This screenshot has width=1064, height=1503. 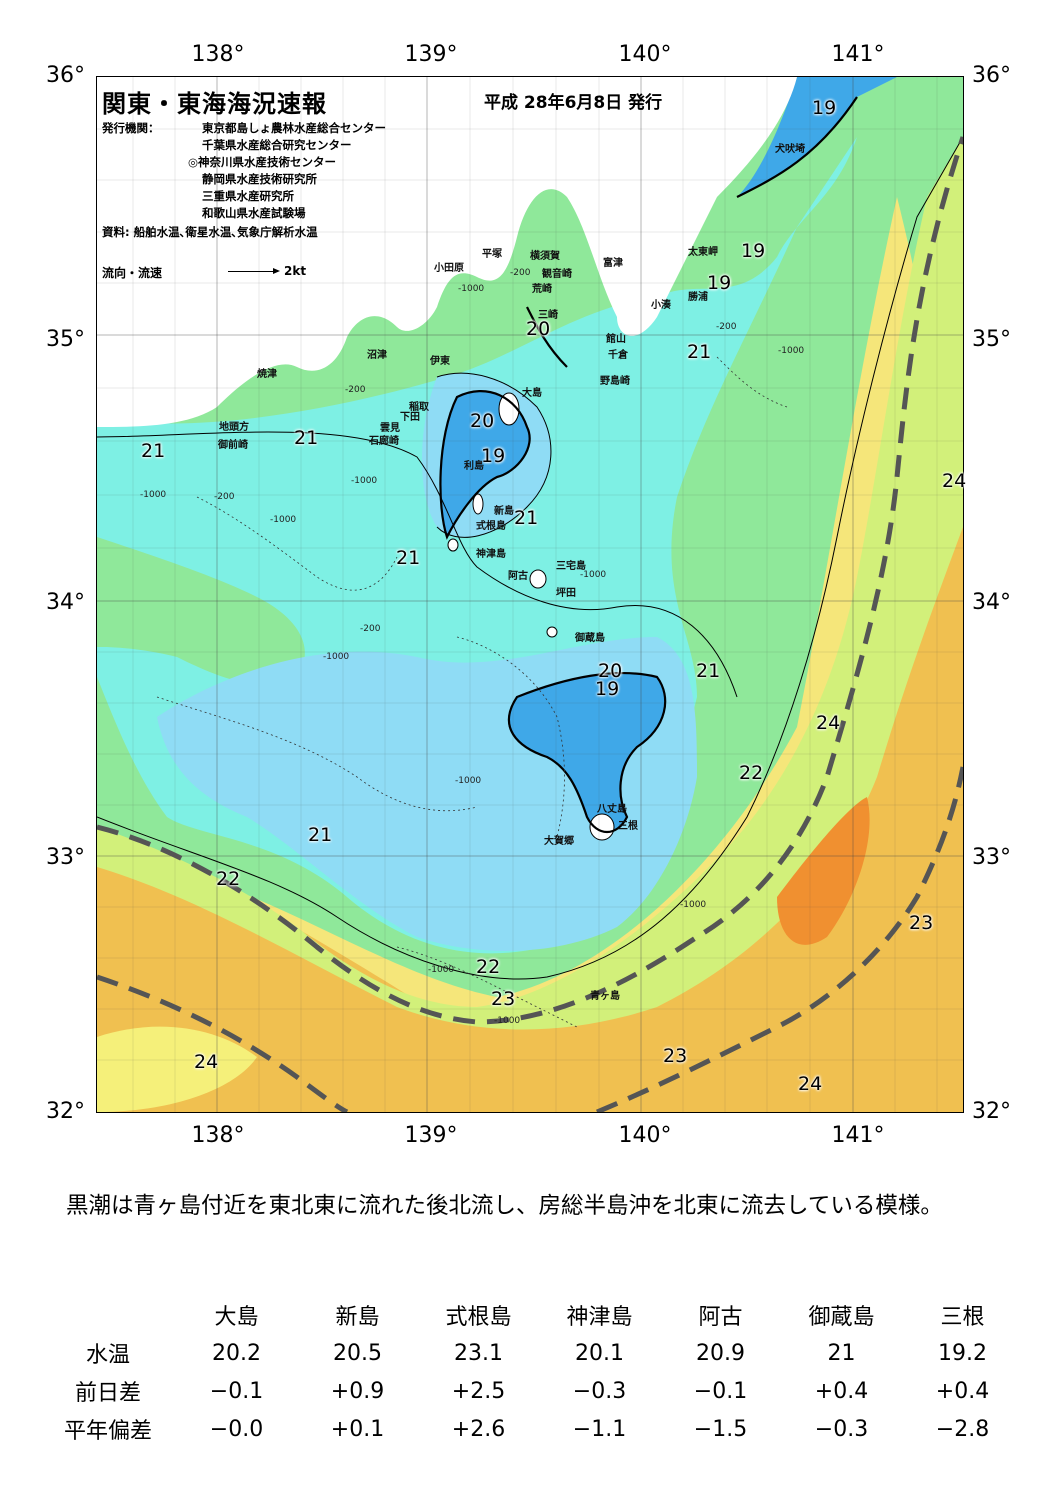 I want to click on lon-label-bottom: 140°, so click(x=645, y=1135).